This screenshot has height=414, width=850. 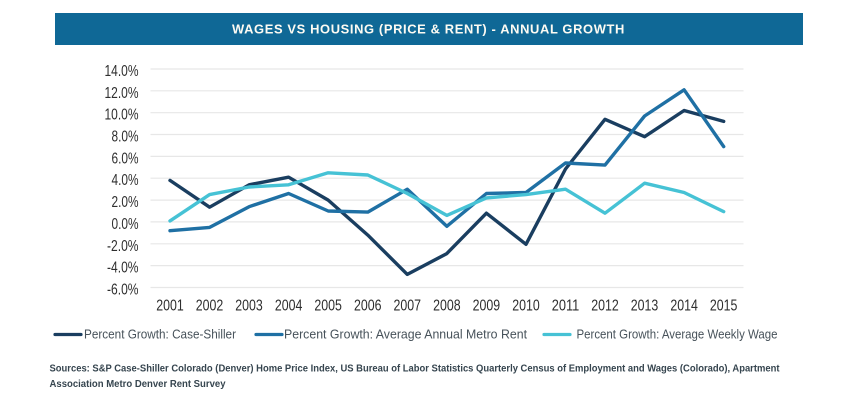 I want to click on svg-text: 2015, so click(x=724, y=306).